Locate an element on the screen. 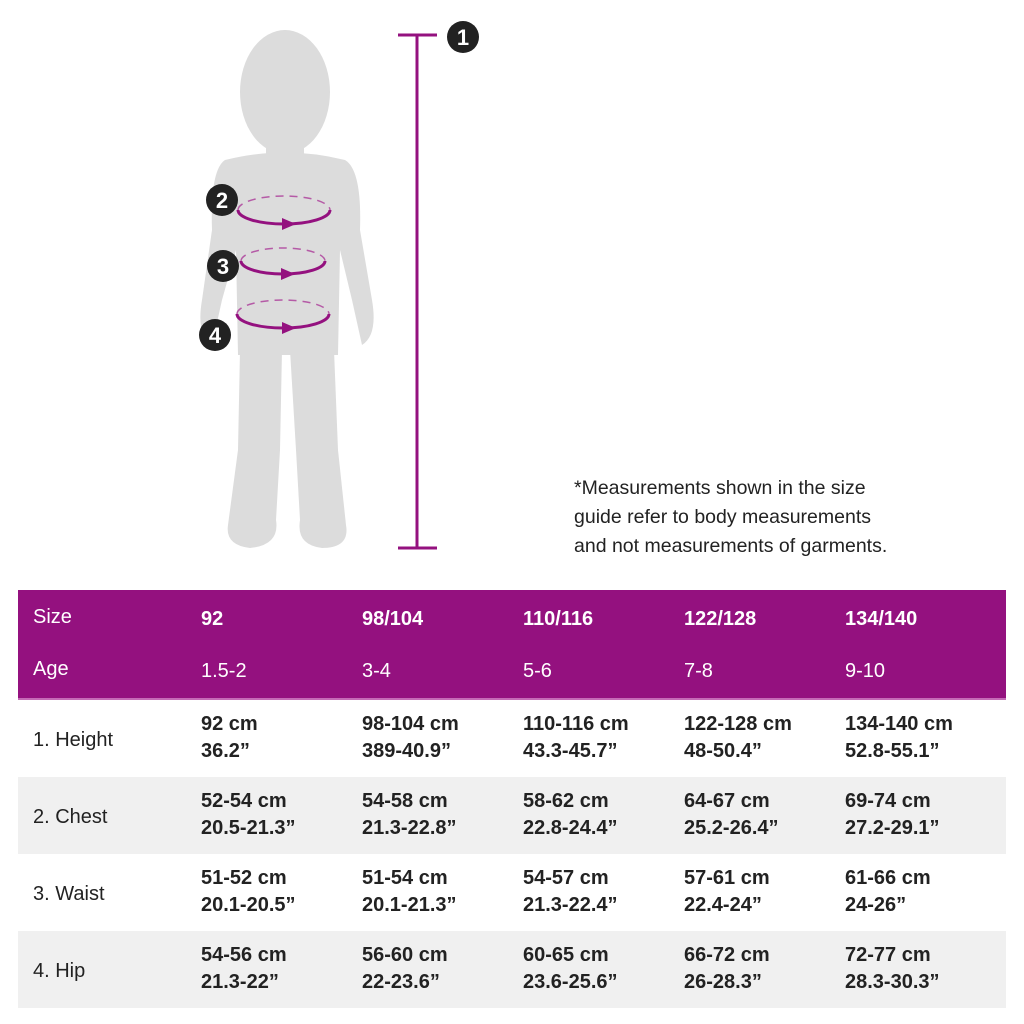  waist-measure-loop-icon is located at coordinates (283, 263).